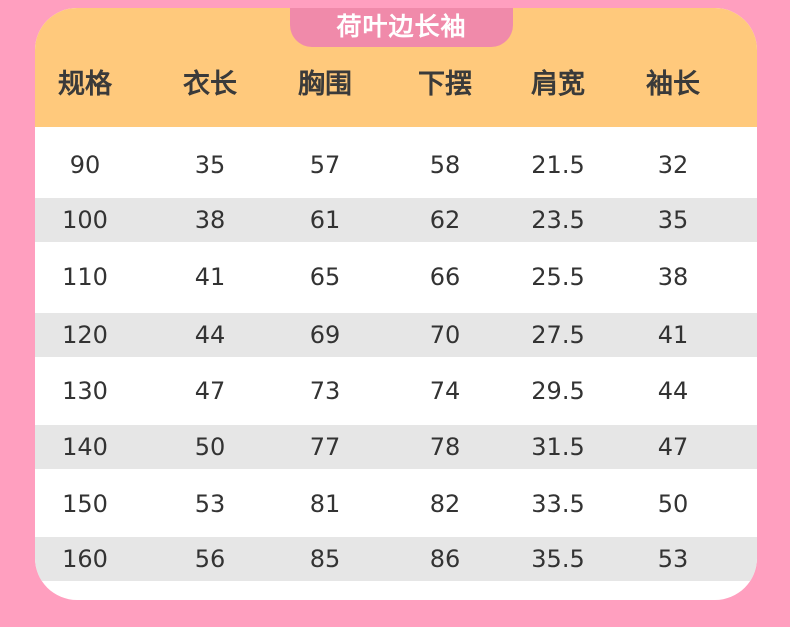 The height and width of the screenshot is (627, 790). What do you see at coordinates (445, 504) in the screenshot?
I see `measurement-cell: 82` at bounding box center [445, 504].